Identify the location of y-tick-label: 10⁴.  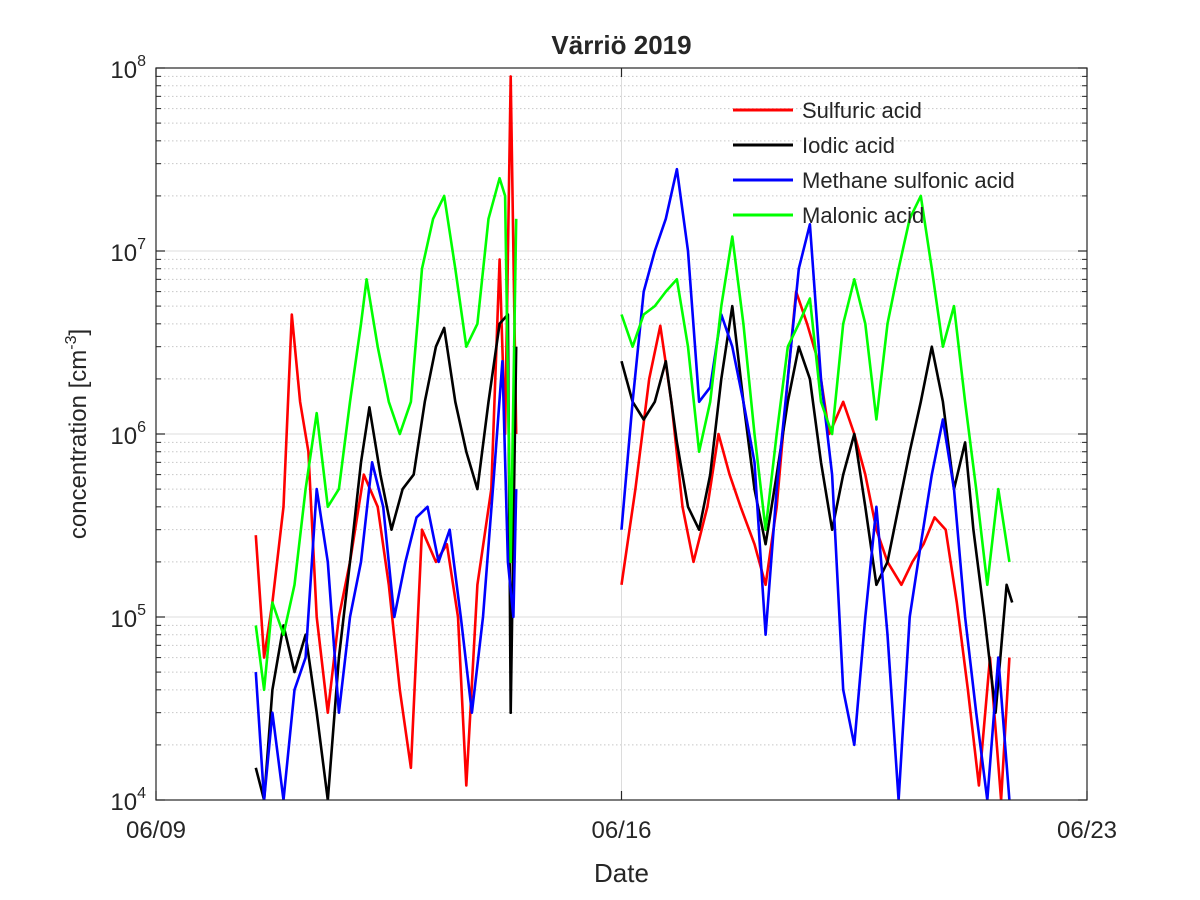
(128, 800).